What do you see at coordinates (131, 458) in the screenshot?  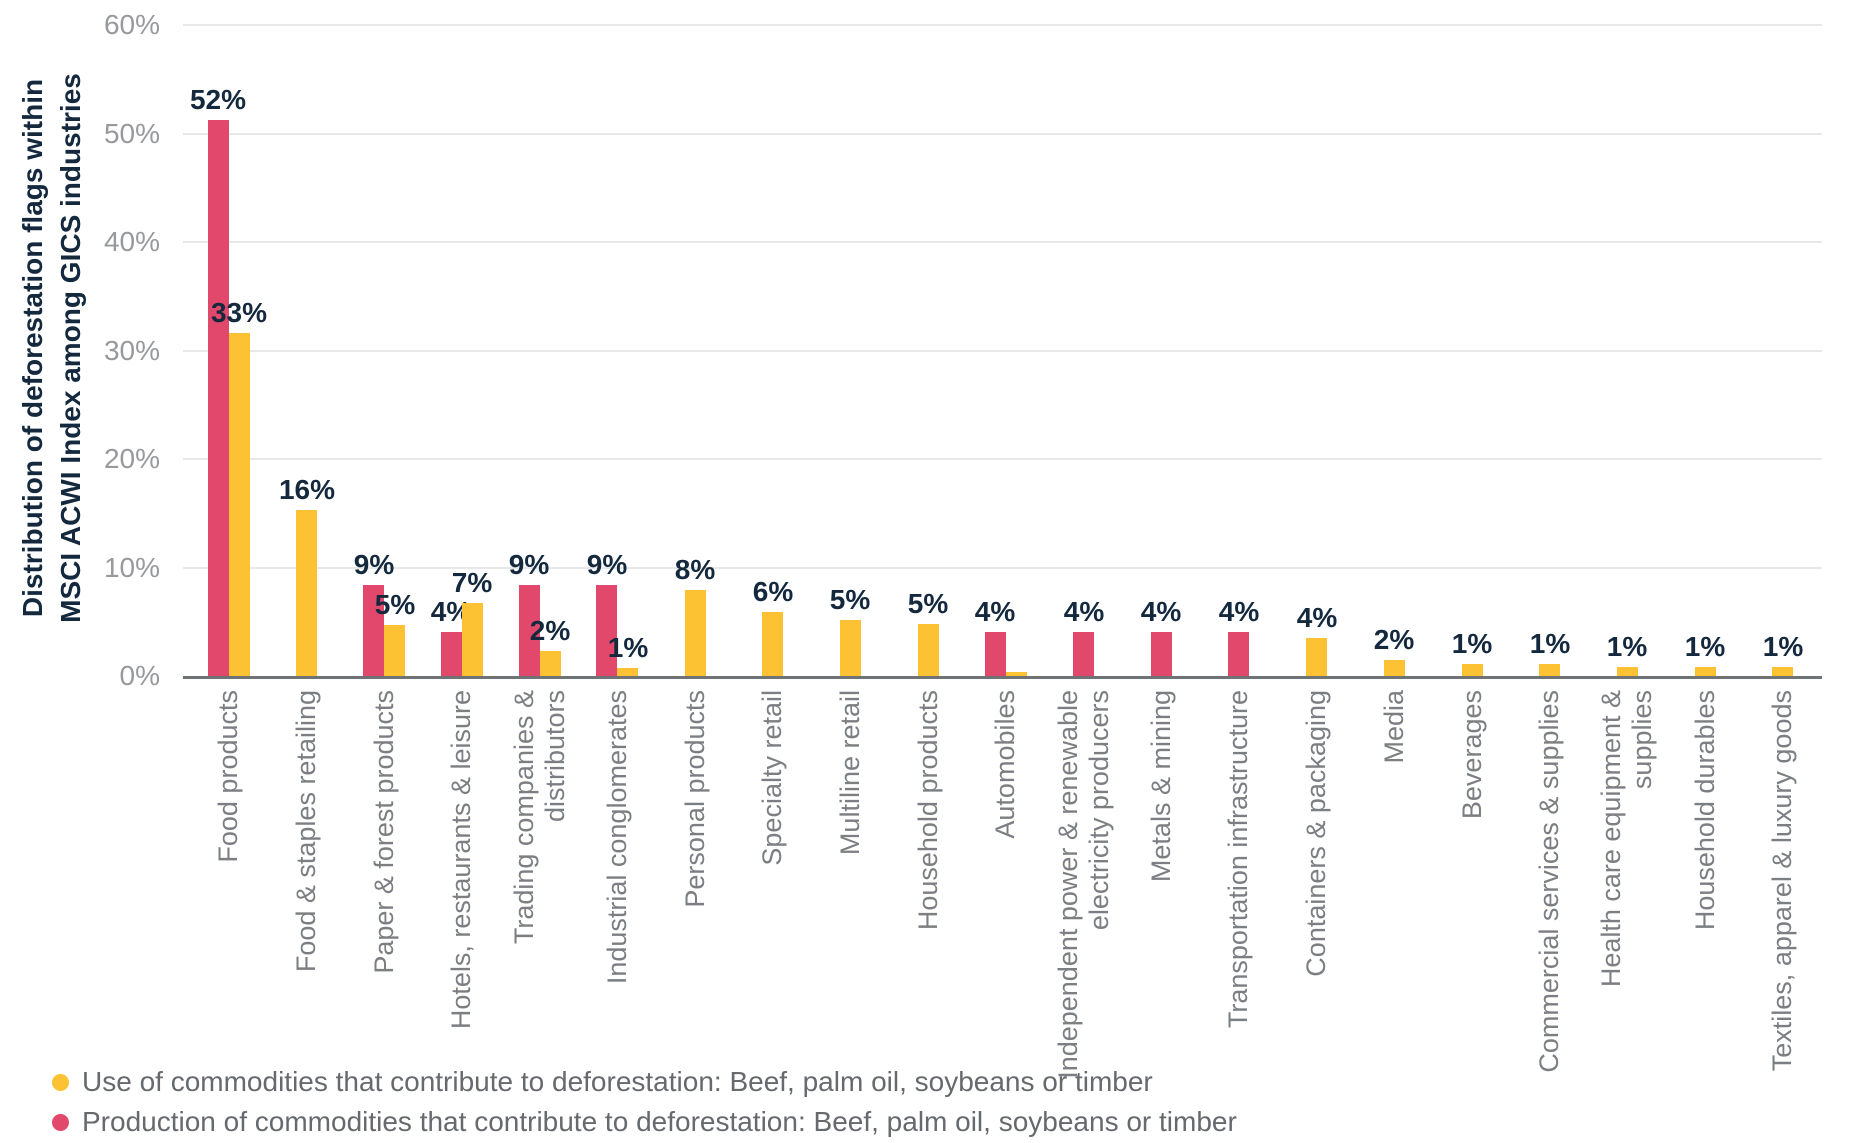 I see `y-tick-label: 20%` at bounding box center [131, 458].